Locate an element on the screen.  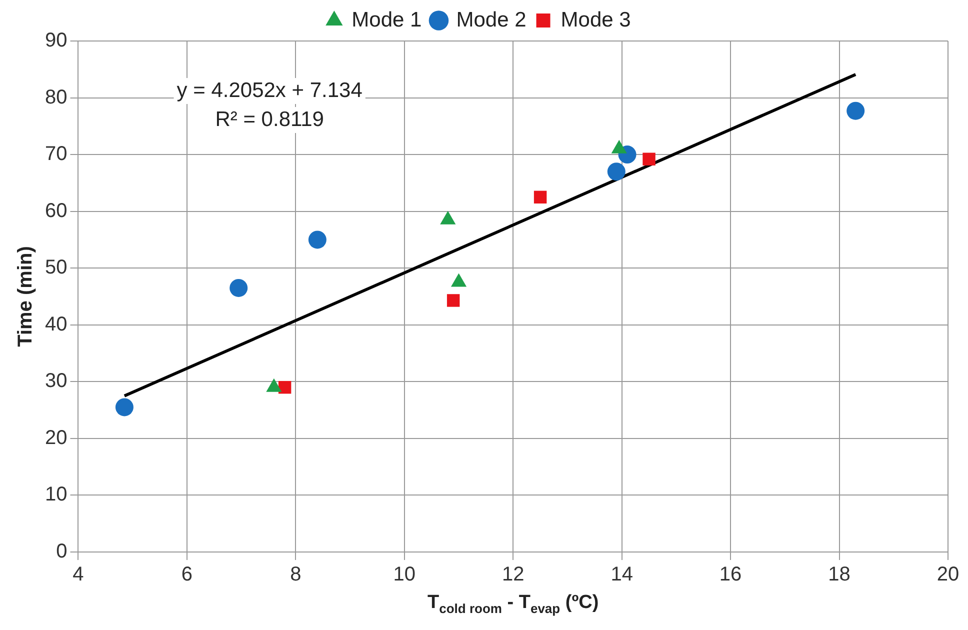
y-tick-label: 60 is located at coordinates (56, 211).